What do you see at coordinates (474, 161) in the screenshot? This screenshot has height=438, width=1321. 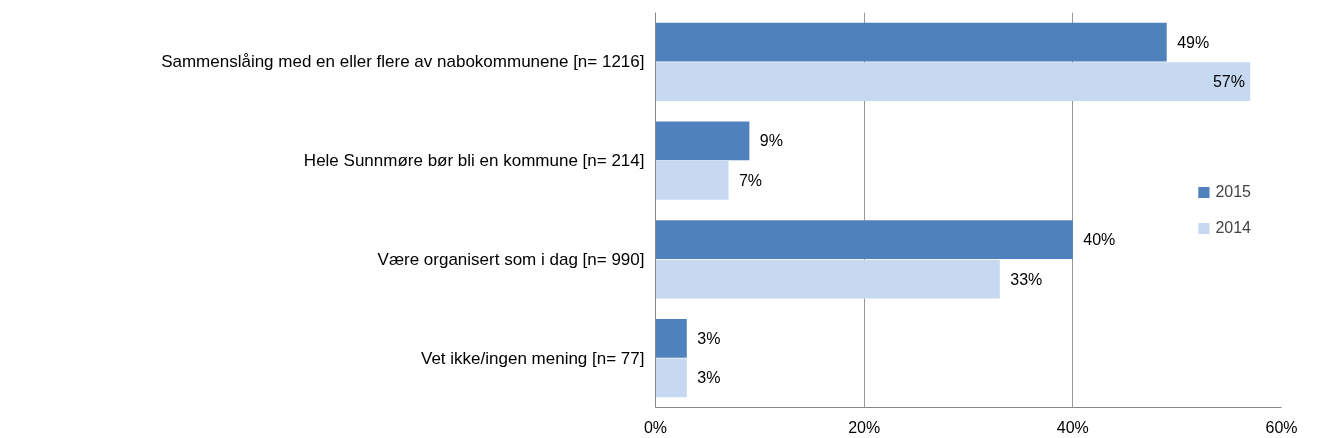 I see `y-tick-label: Hele Sunnmøre bør bli en kommune [n= 214]` at bounding box center [474, 161].